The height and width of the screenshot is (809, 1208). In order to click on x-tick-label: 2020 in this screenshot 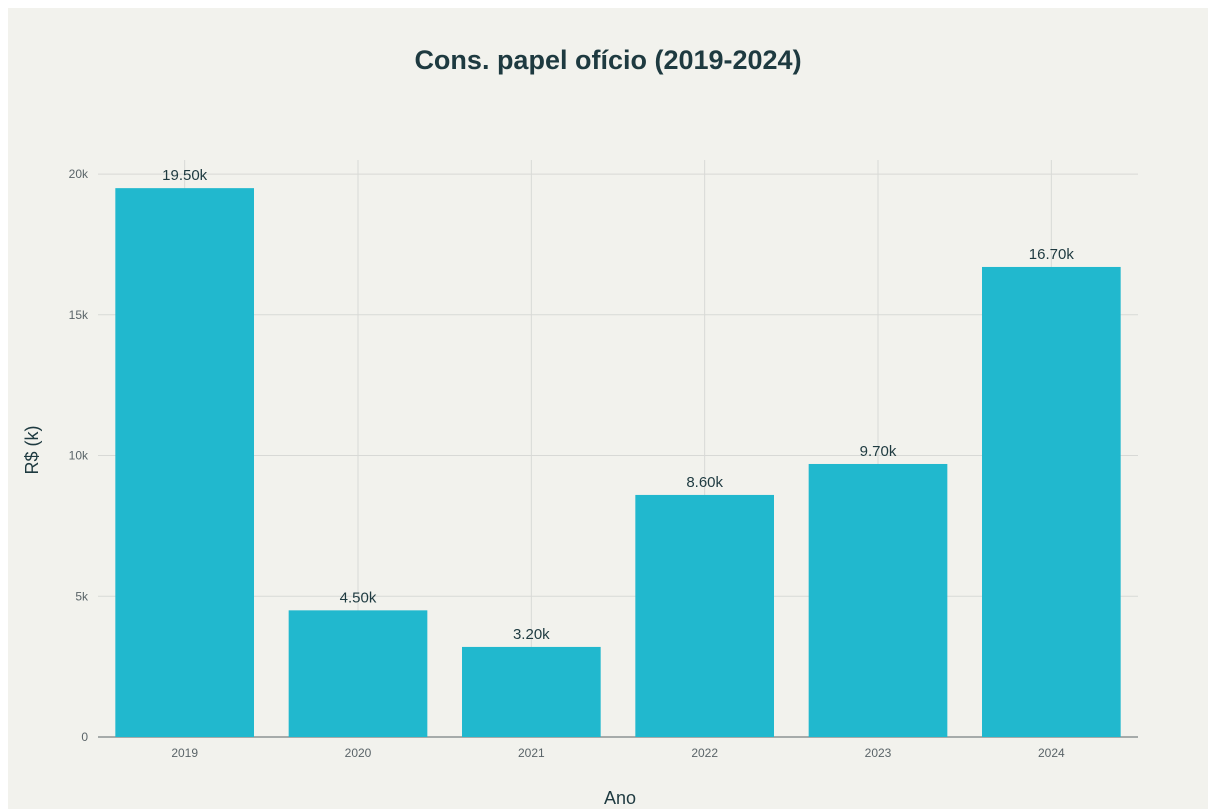, I will do `click(358, 753)`.